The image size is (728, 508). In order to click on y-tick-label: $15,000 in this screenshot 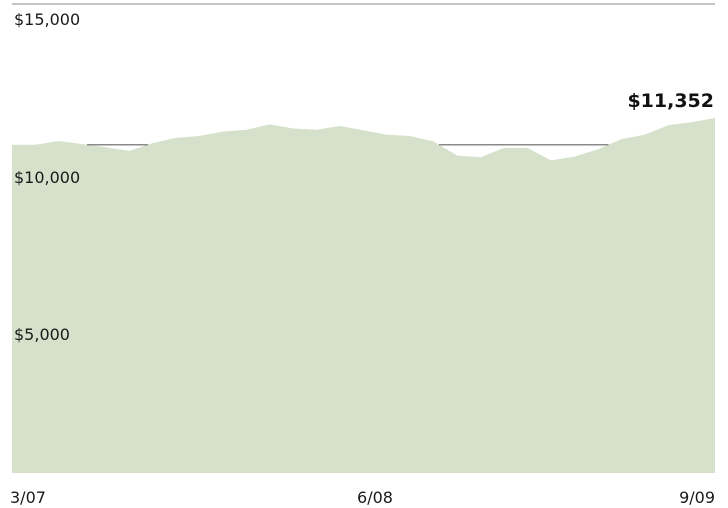, I will do `click(47, 19)`.